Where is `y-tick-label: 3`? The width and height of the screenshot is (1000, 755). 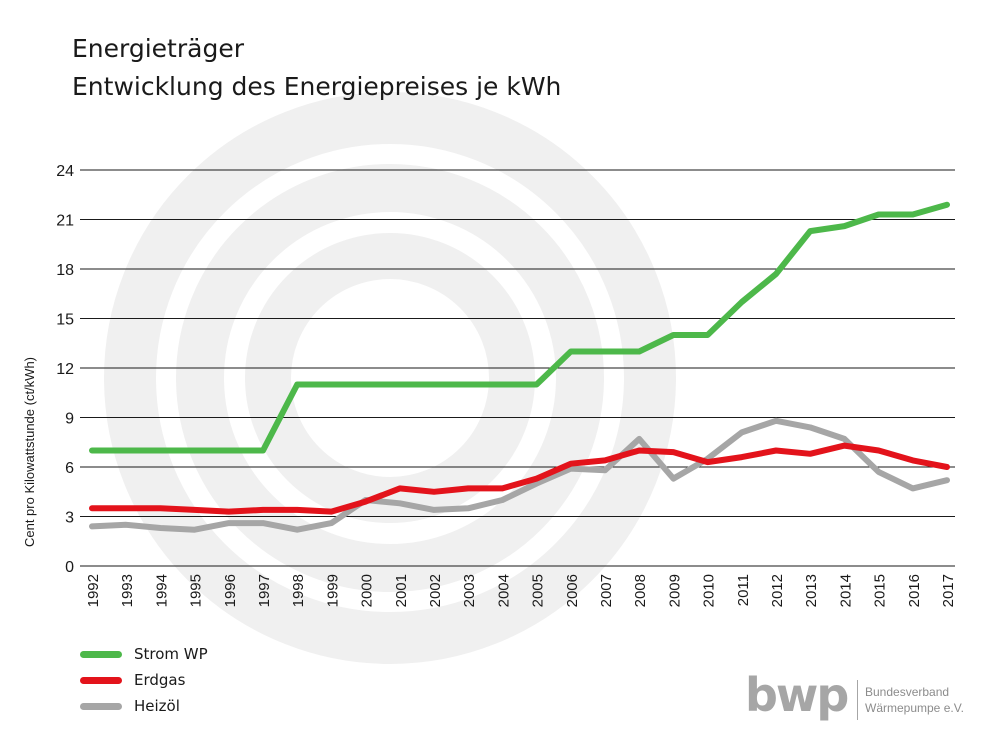
y-tick-label: 3 is located at coordinates (69, 518).